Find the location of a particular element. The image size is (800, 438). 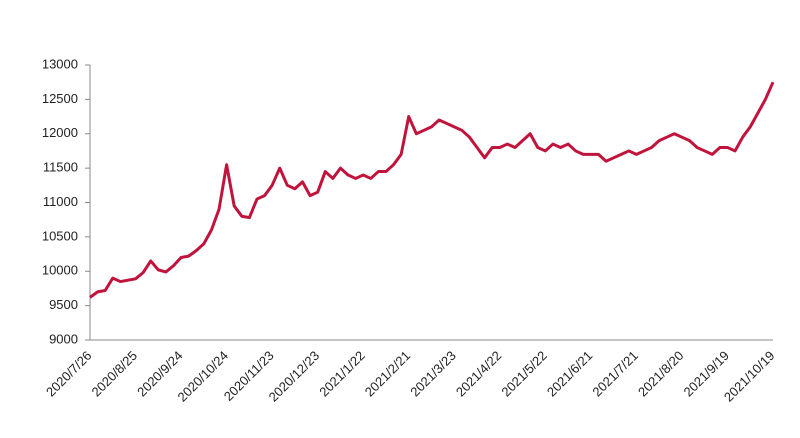

y-tick-label: 9000 is located at coordinates (63, 338).